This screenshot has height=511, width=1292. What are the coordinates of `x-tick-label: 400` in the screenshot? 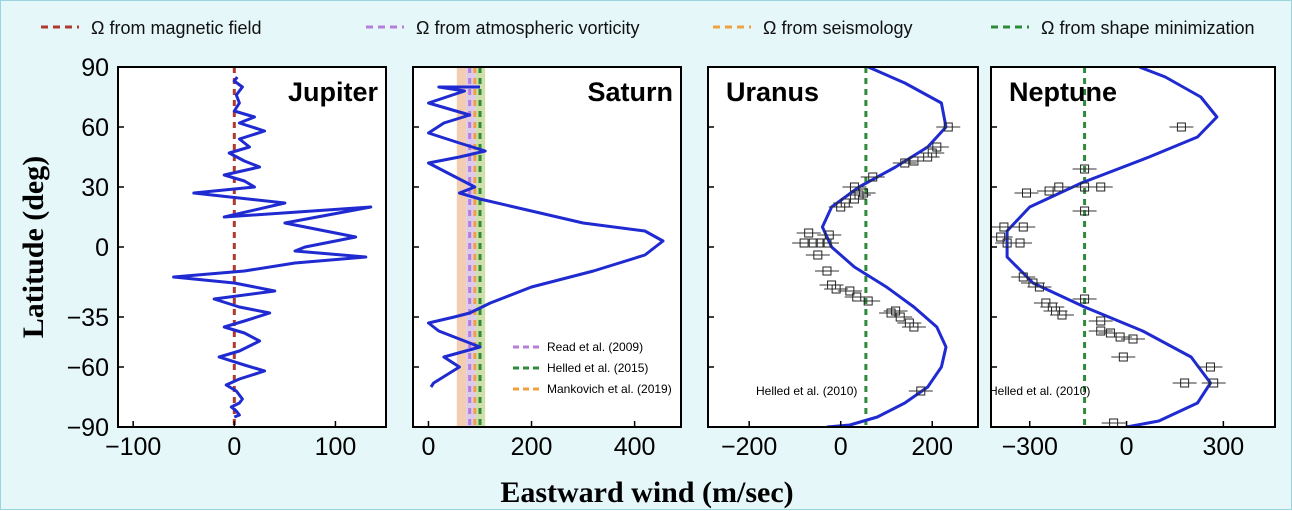 It's located at (635, 447).